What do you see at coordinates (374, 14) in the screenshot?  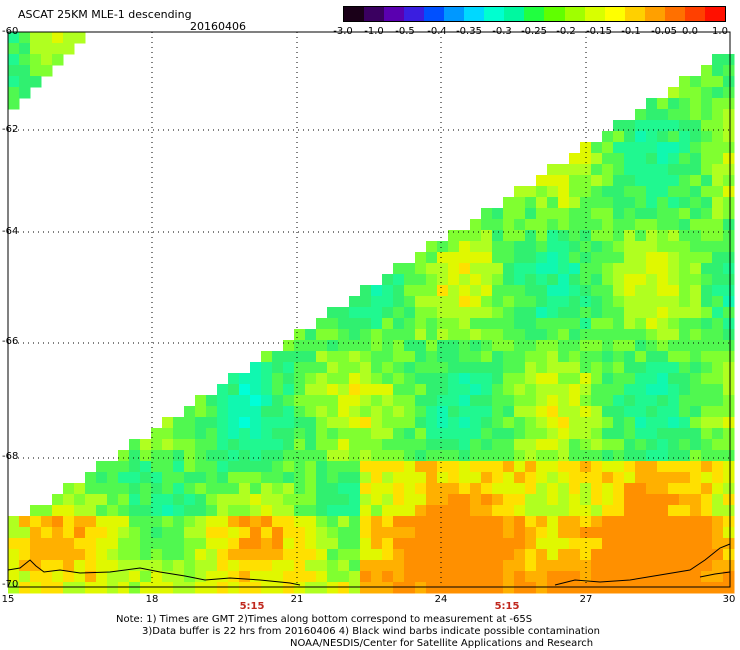 I see `colorbar-swatch` at bounding box center [374, 14].